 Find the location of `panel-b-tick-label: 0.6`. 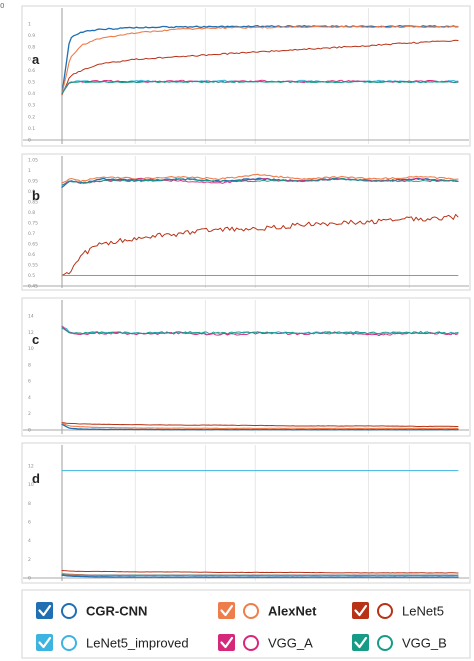

panel-b-tick-label: 0.6 is located at coordinates (31, 255).